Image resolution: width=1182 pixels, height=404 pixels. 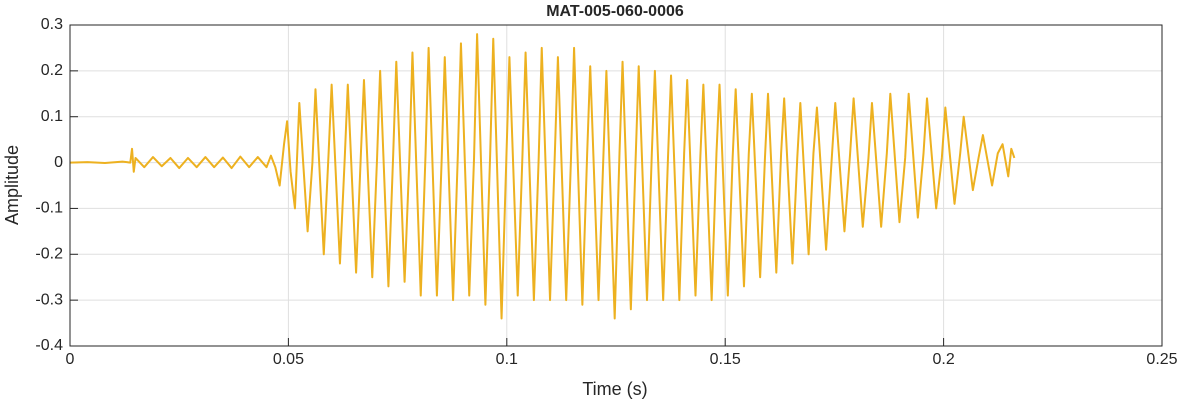 I want to click on y-tick-label: -0.1, so click(x=49, y=208).